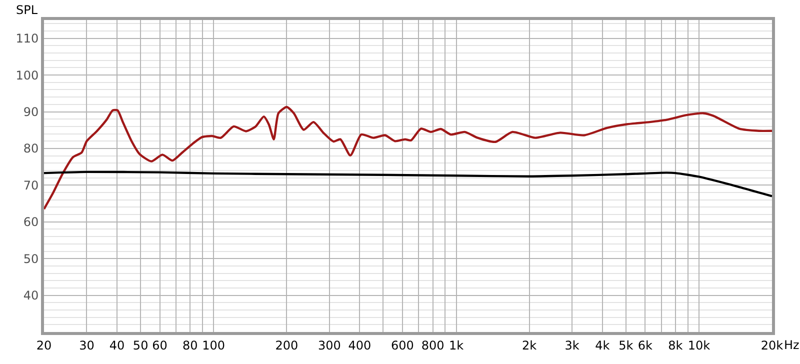 Image resolution: width=800 pixels, height=364 pixels. Describe the element at coordinates (31, 149) in the screenshot. I see `y-tick-label: 80` at that location.